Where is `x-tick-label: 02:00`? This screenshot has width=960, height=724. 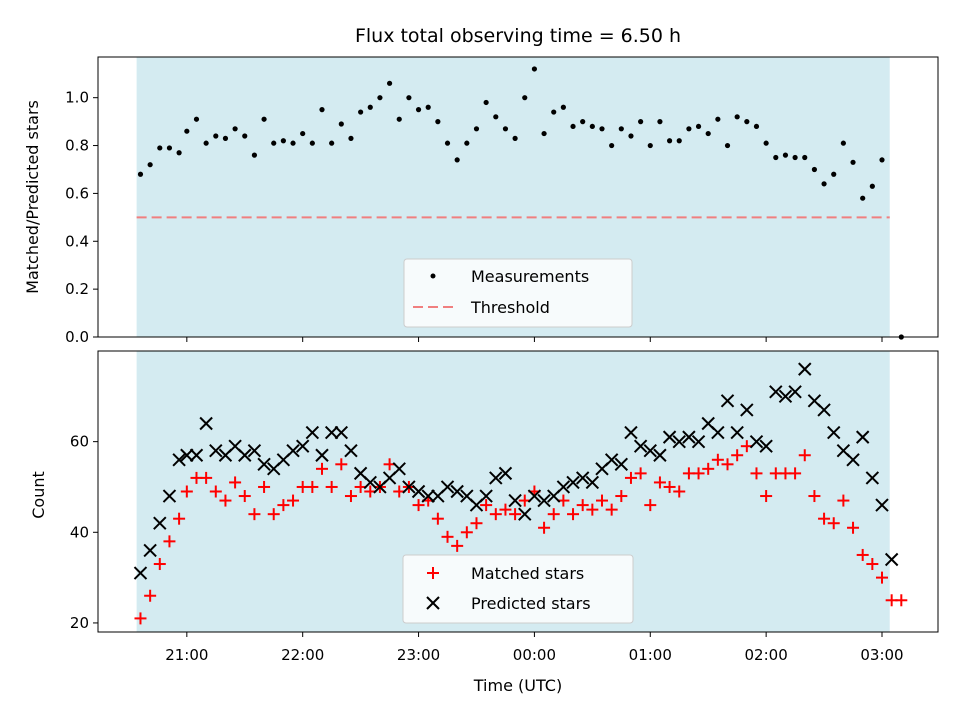 x-tick-label: 02:00 is located at coordinates (766, 655).